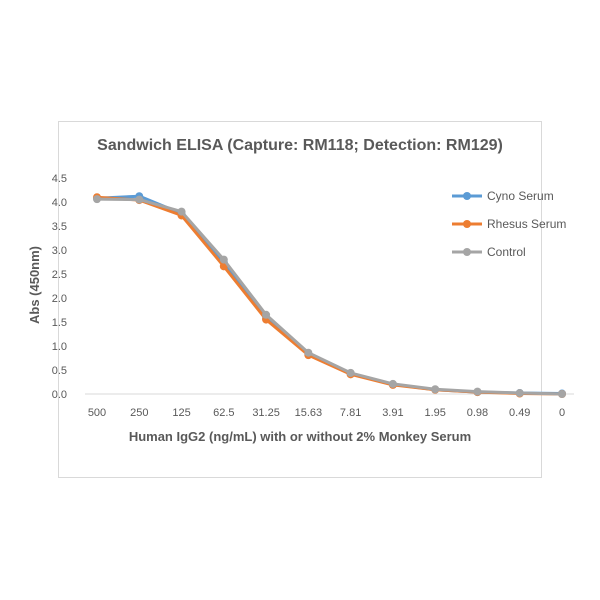  I want to click on x-tick-label: 7.81, so click(350, 413).